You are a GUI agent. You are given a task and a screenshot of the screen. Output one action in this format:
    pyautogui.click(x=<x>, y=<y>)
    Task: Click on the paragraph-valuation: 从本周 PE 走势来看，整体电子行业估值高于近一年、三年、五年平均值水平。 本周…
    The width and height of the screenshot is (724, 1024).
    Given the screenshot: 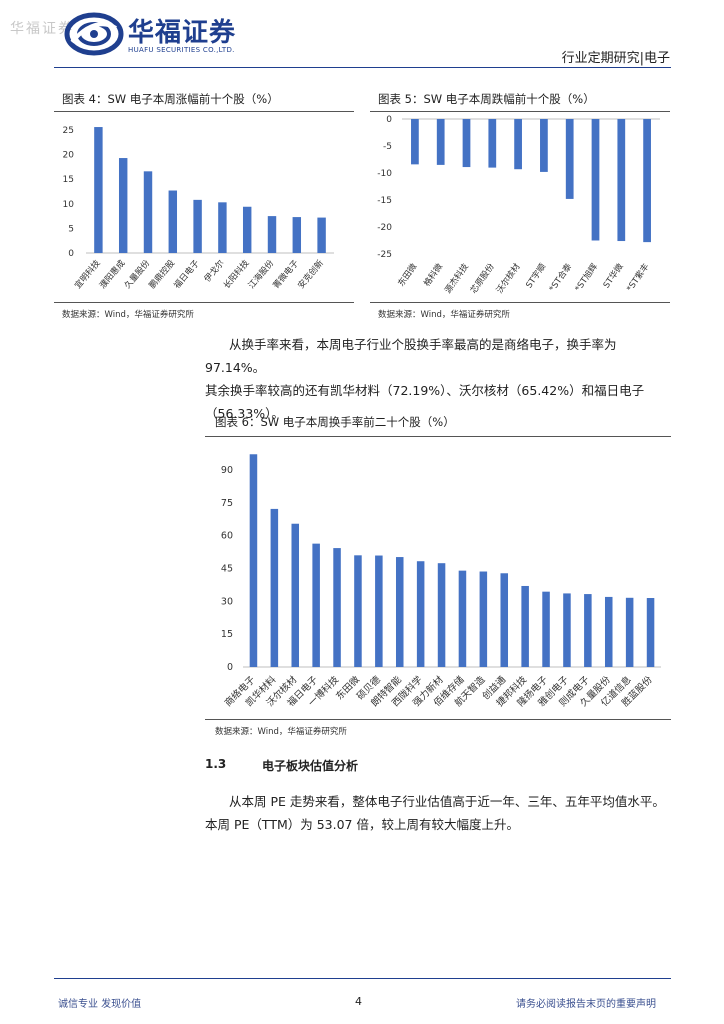 What is the action you would take?
    pyautogui.click(x=440, y=813)
    